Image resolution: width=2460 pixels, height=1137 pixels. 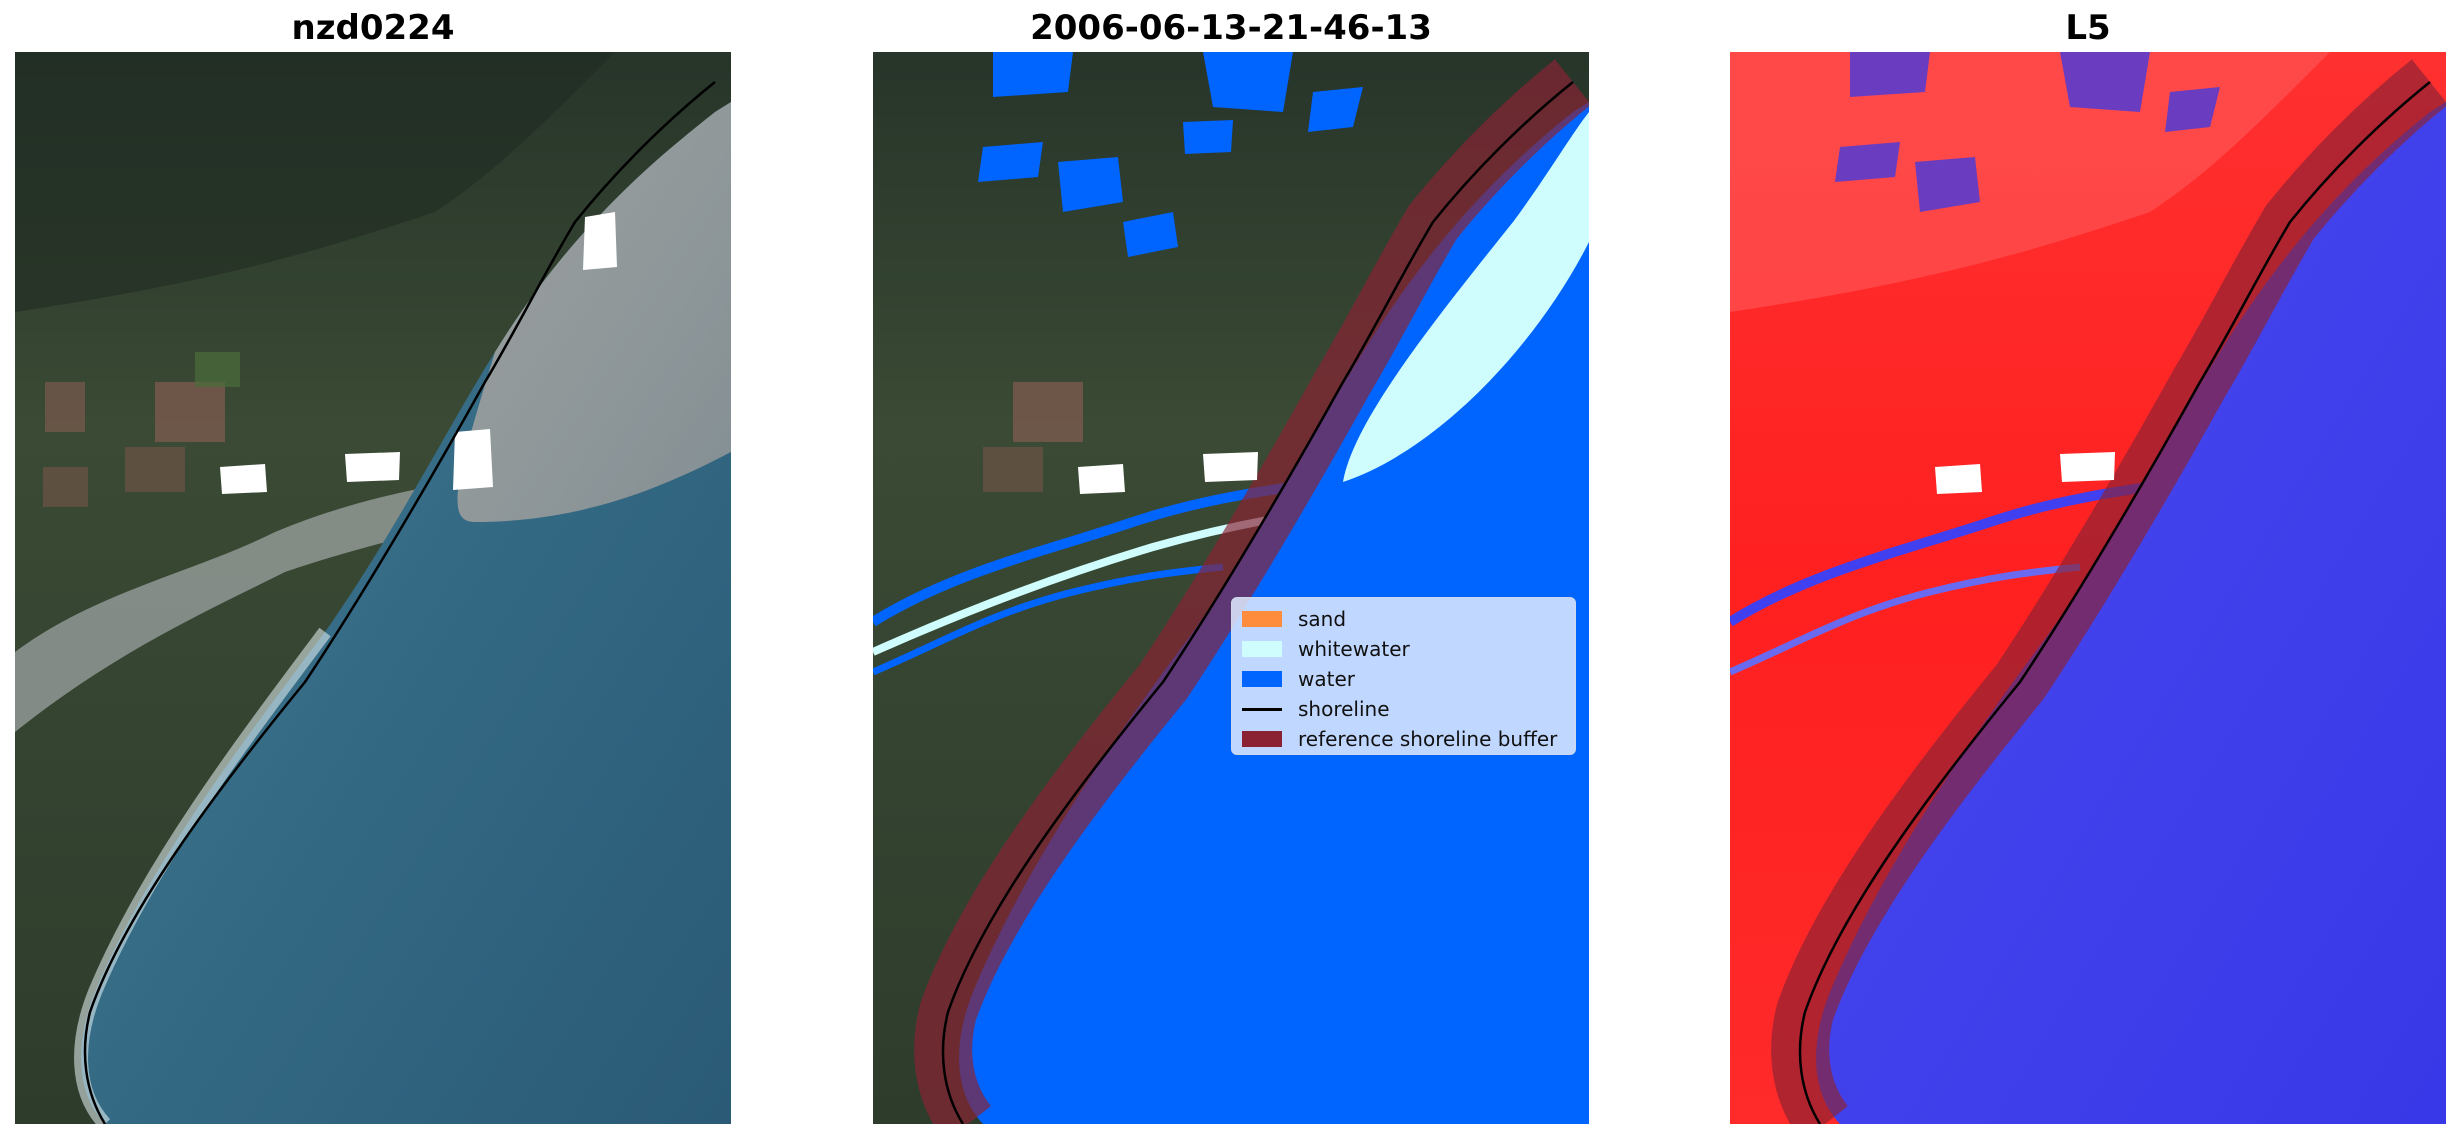 I want to click on braided-river-water, so click(x=1048, y=619).